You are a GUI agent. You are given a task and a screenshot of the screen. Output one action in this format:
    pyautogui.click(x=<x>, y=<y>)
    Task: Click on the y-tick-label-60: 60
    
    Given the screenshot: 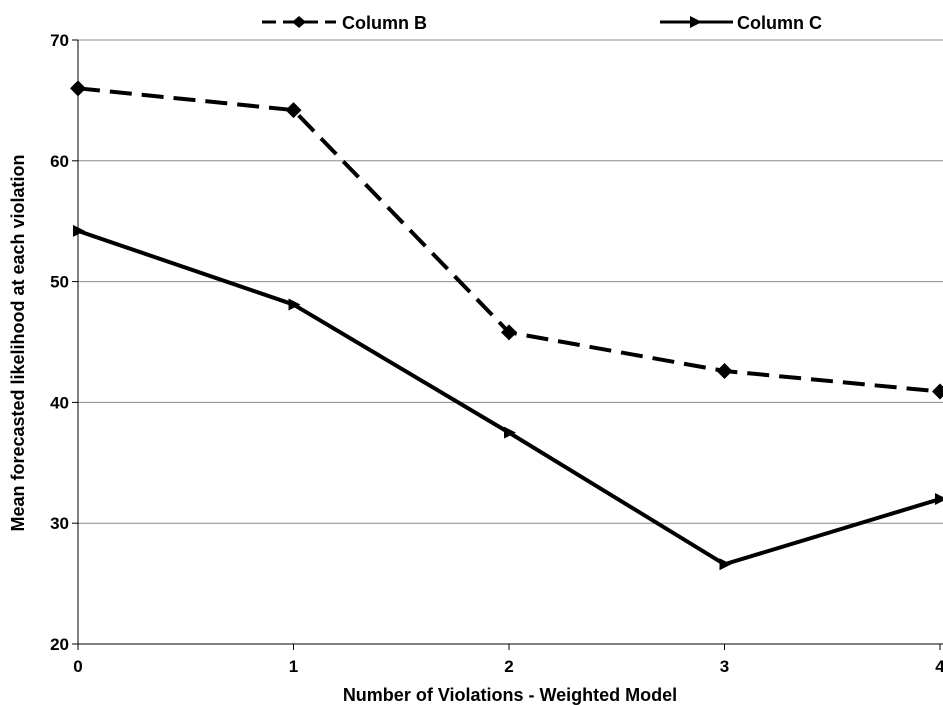 What is the action you would take?
    pyautogui.click(x=59, y=161)
    